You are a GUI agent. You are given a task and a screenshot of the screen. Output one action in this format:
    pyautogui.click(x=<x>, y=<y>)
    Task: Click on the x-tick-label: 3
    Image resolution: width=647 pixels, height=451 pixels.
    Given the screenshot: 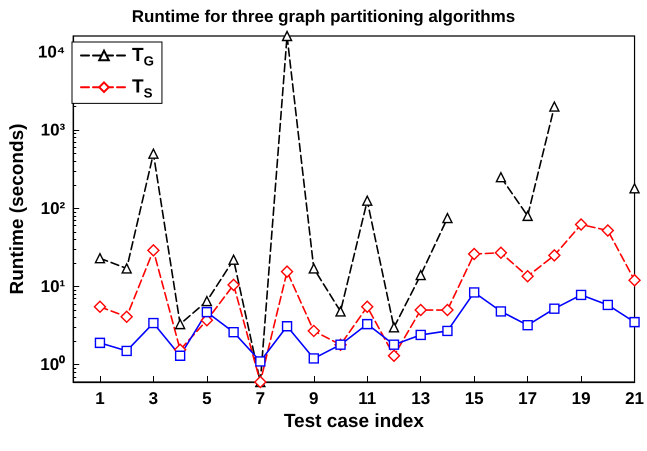 What is the action you would take?
    pyautogui.click(x=153, y=398)
    